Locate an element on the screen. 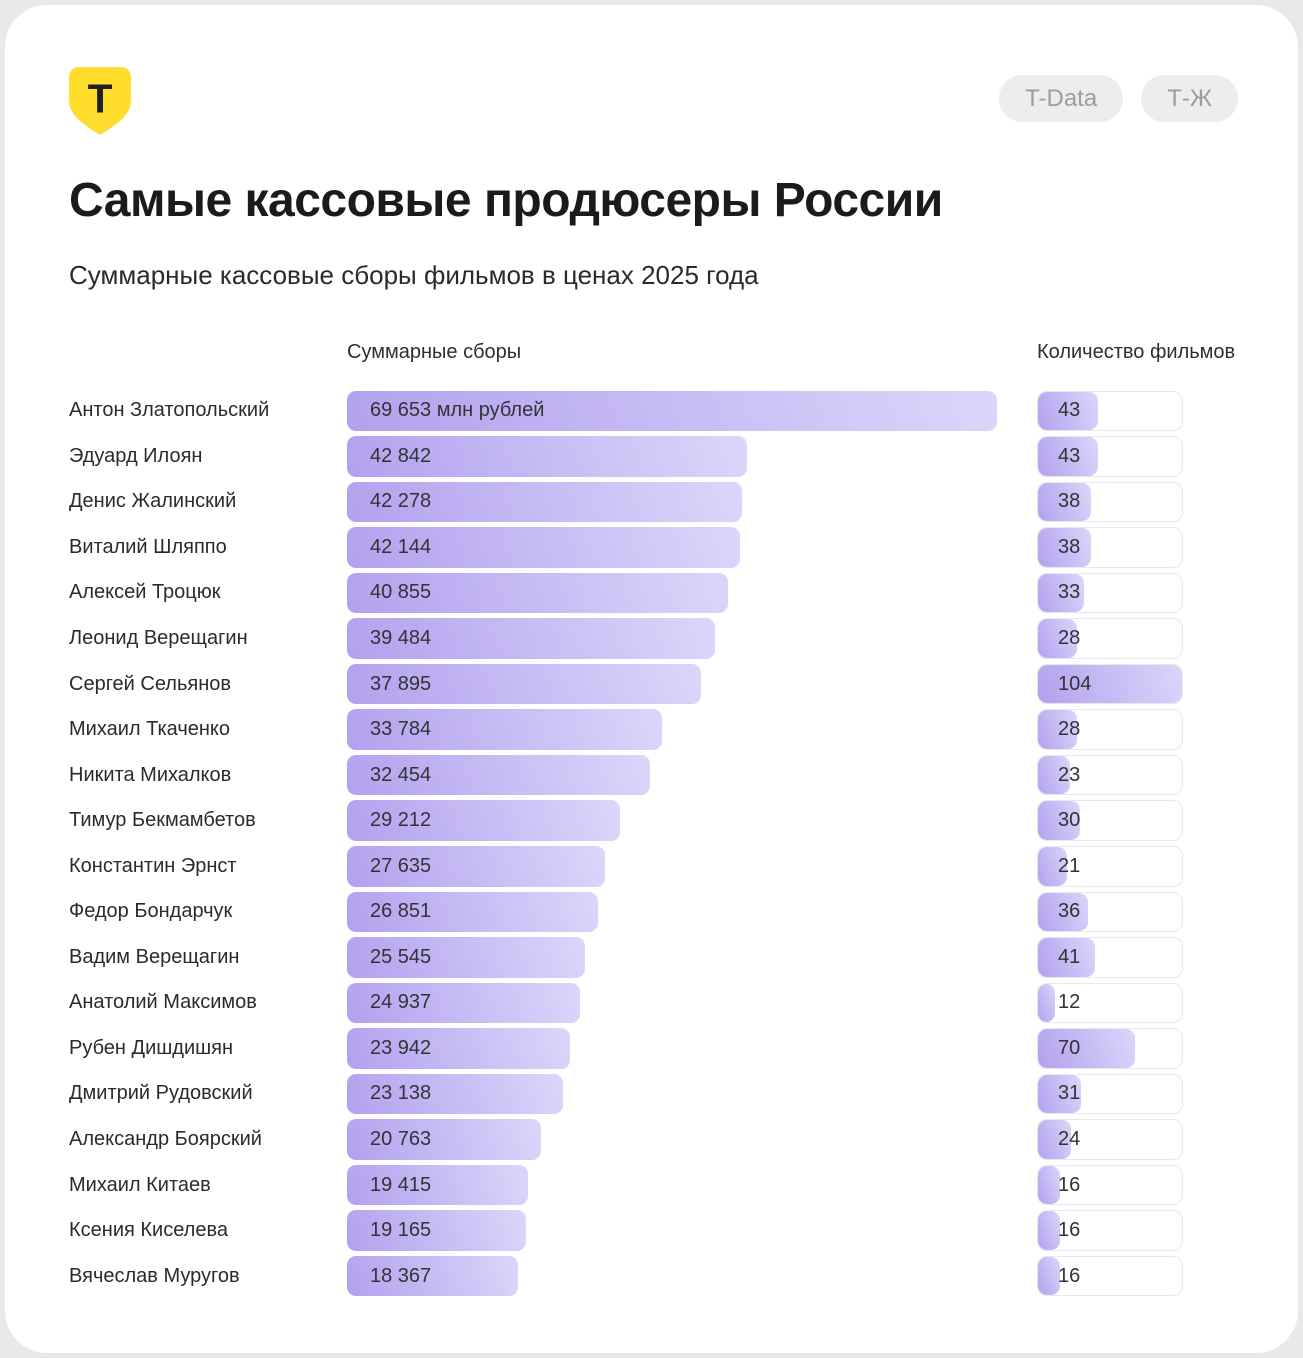 The height and width of the screenshot is (1358, 1303). producer-name: Дмитрий Рудовский is located at coordinates (161, 1093).